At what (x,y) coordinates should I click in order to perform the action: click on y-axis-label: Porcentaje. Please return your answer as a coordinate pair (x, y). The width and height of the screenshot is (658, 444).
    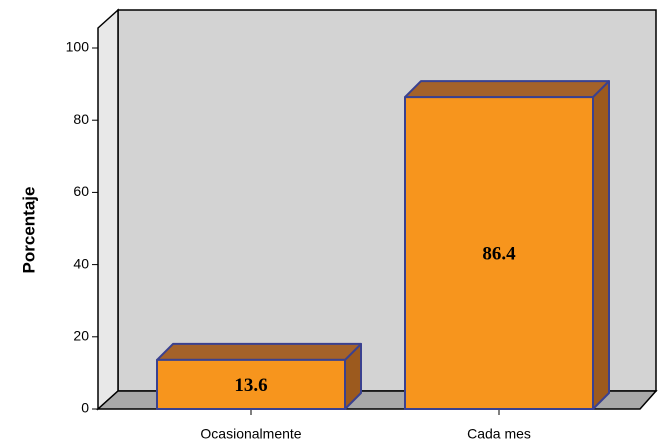
    Looking at the image, I should click on (28, 230).